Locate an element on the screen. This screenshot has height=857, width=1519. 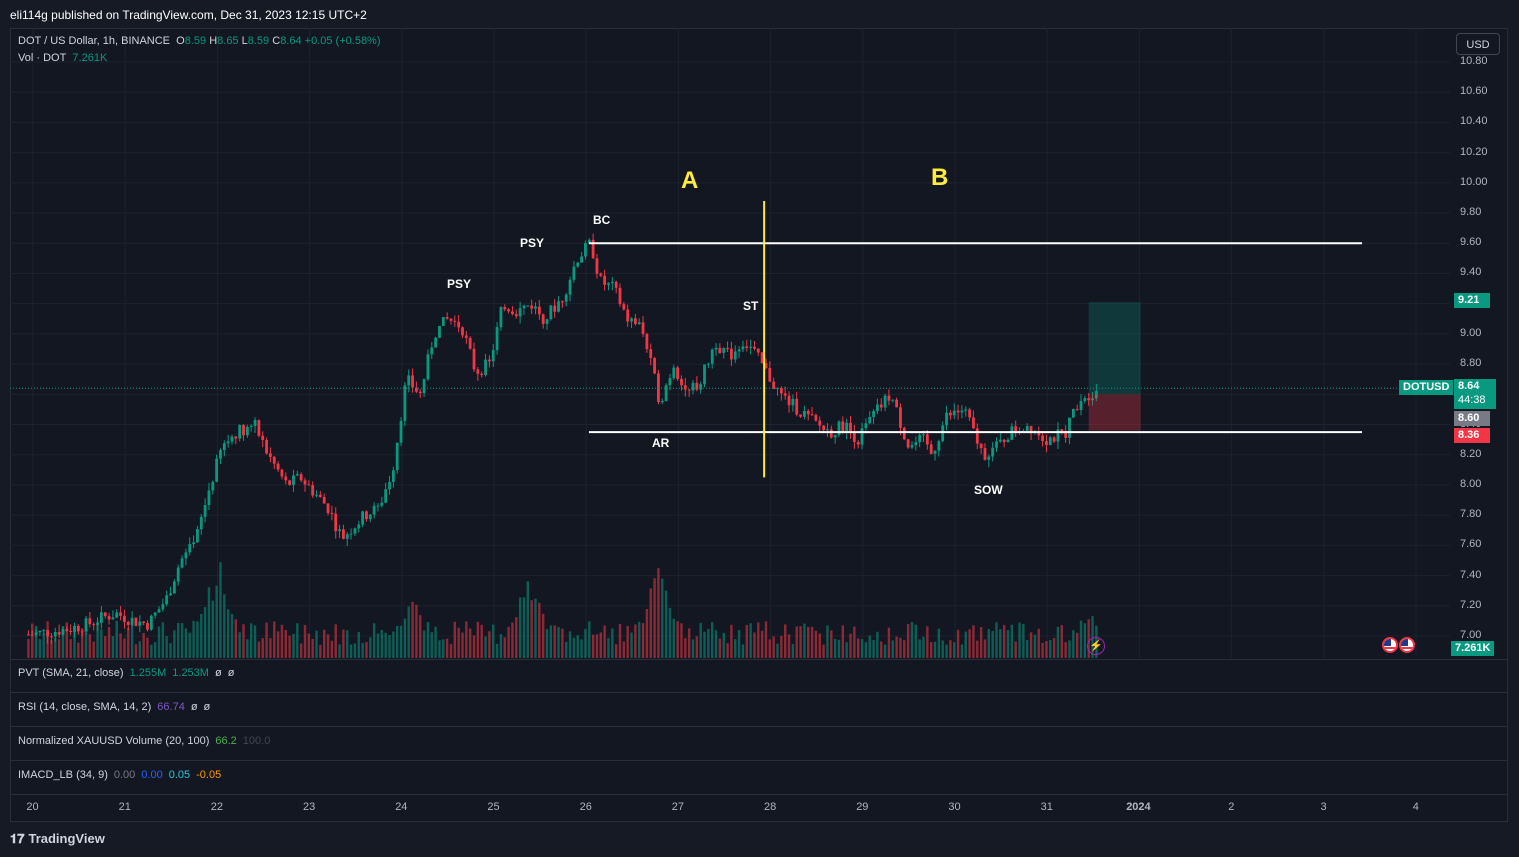
annotation-psy-1: PSY is located at coordinates (459, 284).